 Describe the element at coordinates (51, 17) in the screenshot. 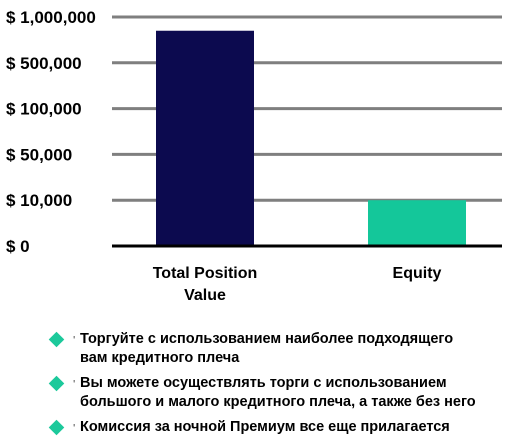

I see `y-tick-label: $ 1,000,000` at that location.